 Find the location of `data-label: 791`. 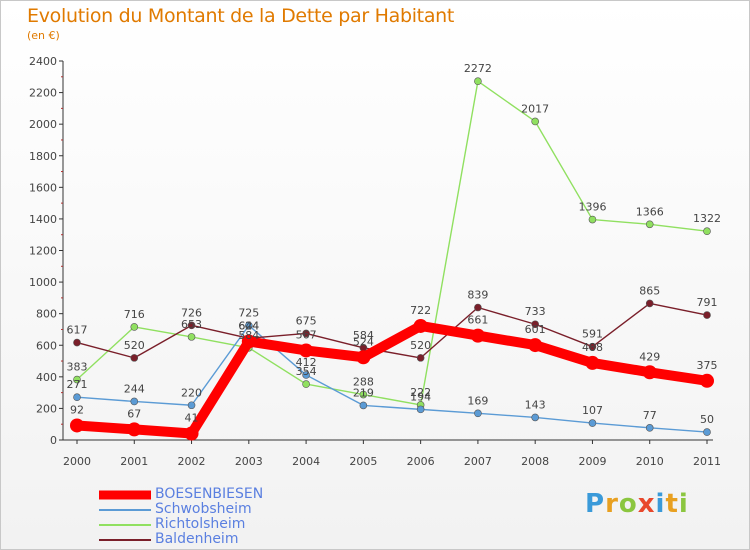

data-label: 791 is located at coordinates (707, 302).